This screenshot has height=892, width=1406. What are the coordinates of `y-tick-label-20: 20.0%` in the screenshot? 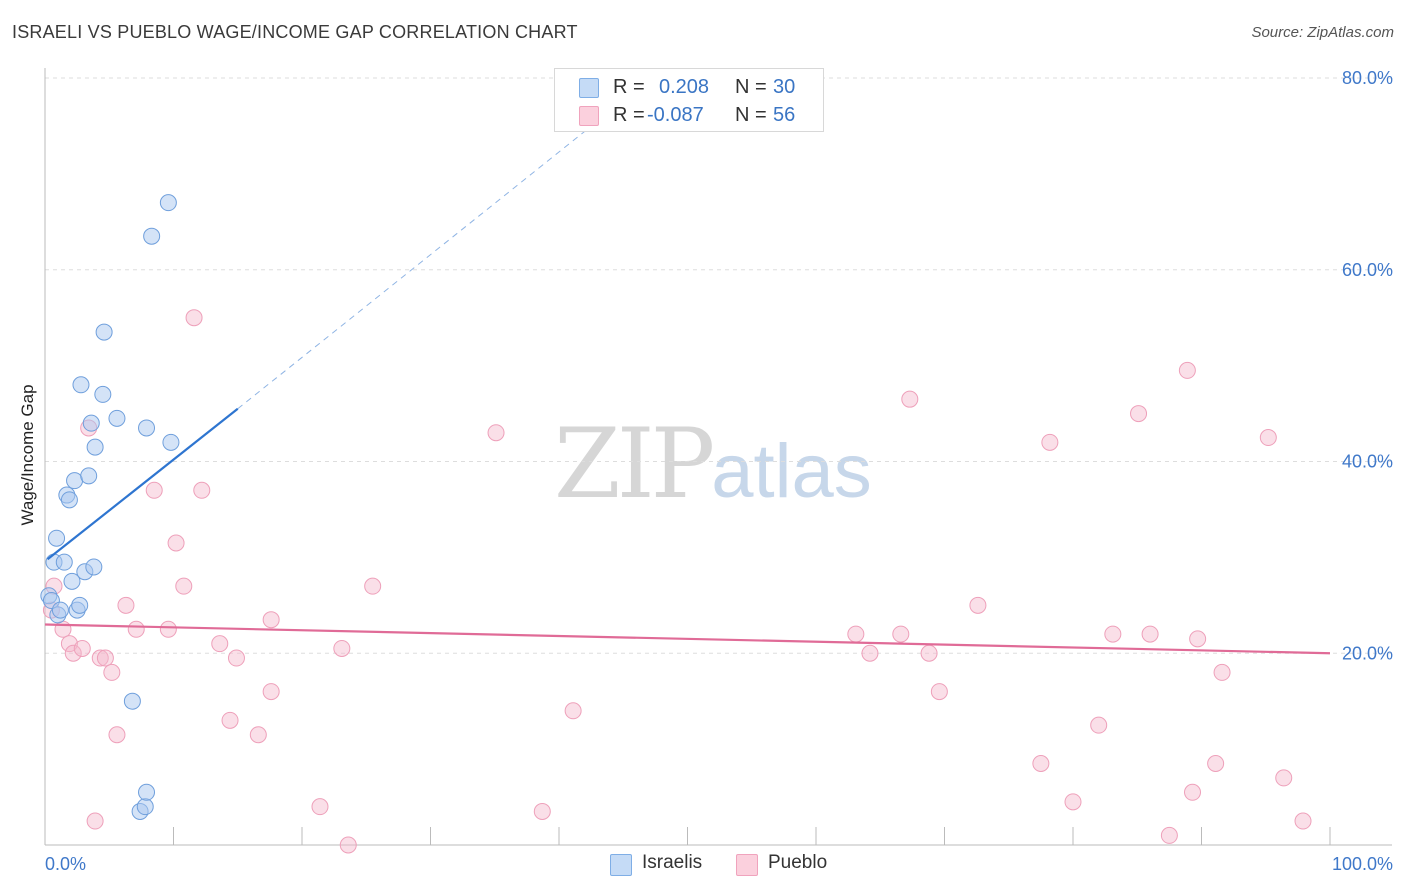 It's located at (1367, 653).